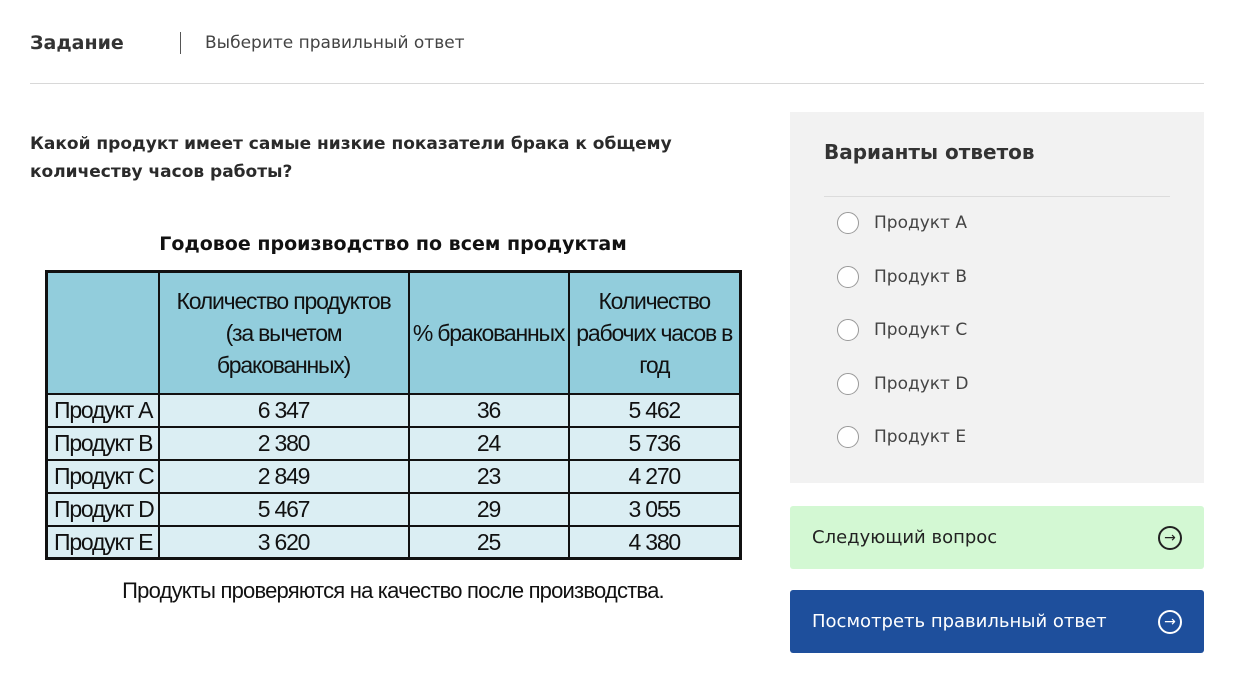 The image size is (1235, 682). What do you see at coordinates (654, 476) in the screenshot?
I see `value-cell: 4 270` at bounding box center [654, 476].